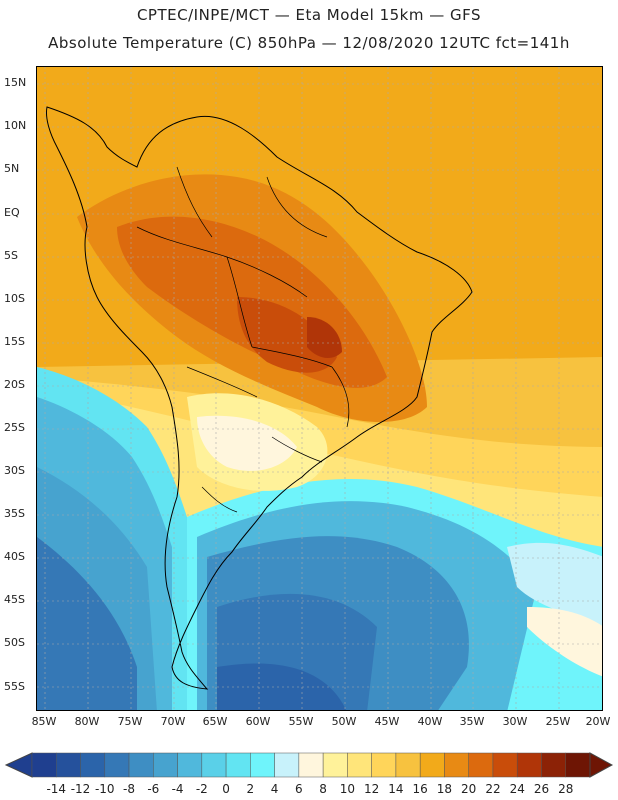 The image size is (618, 800). I want to click on x-tick-label: 65W, so click(215, 721).